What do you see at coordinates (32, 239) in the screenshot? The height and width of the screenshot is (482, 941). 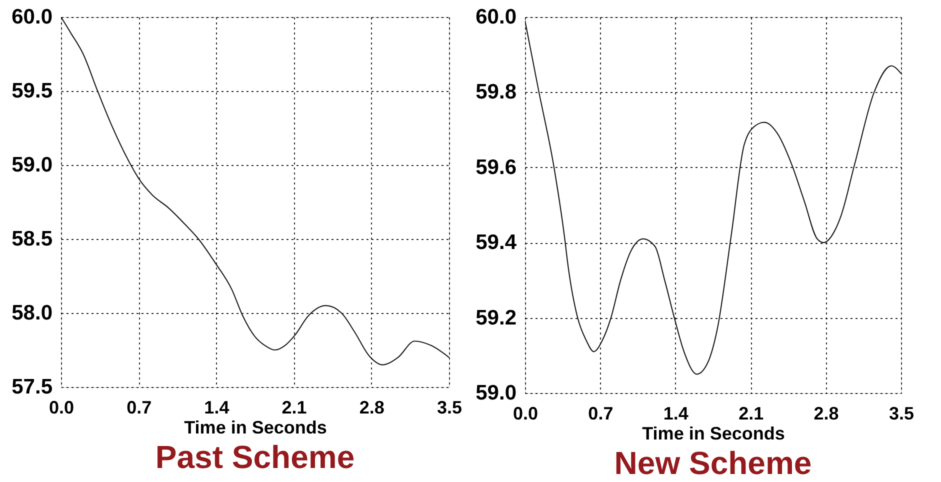 I see `y-tick-label: 58.5` at bounding box center [32, 239].